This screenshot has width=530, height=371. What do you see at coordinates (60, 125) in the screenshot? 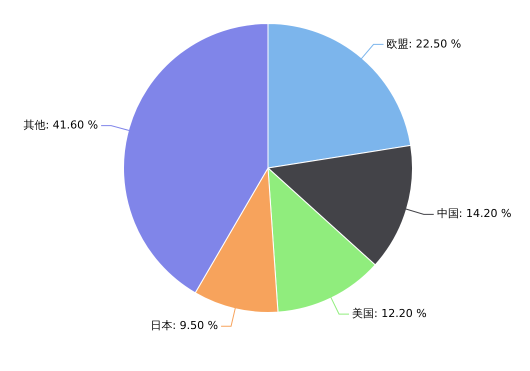
I see `slice-label: 其他: 41.60 %` at bounding box center [60, 125].